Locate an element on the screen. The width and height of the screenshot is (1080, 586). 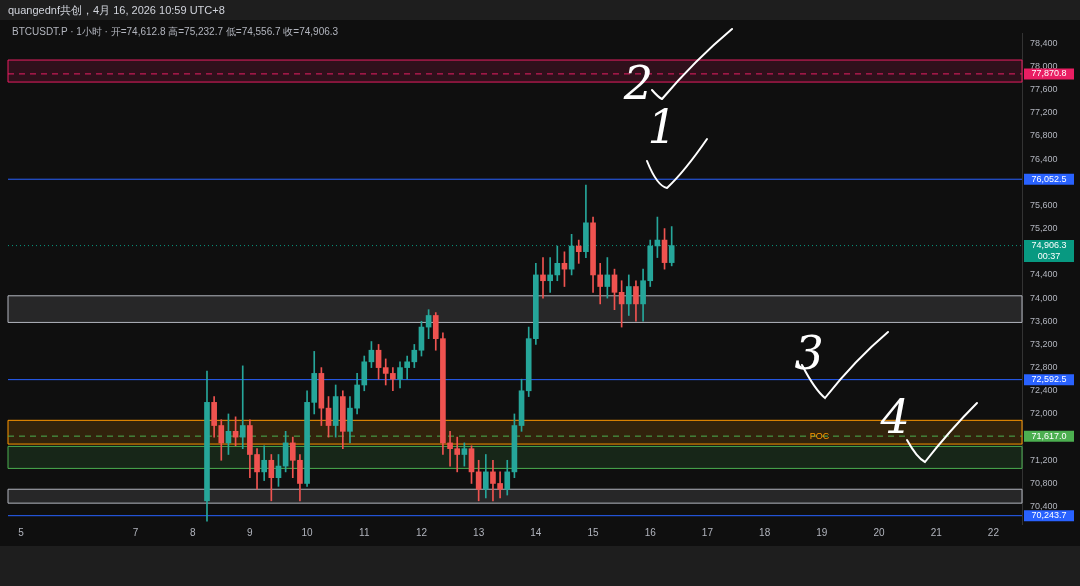
x-tick-label: 22 is located at coordinates (993, 532).